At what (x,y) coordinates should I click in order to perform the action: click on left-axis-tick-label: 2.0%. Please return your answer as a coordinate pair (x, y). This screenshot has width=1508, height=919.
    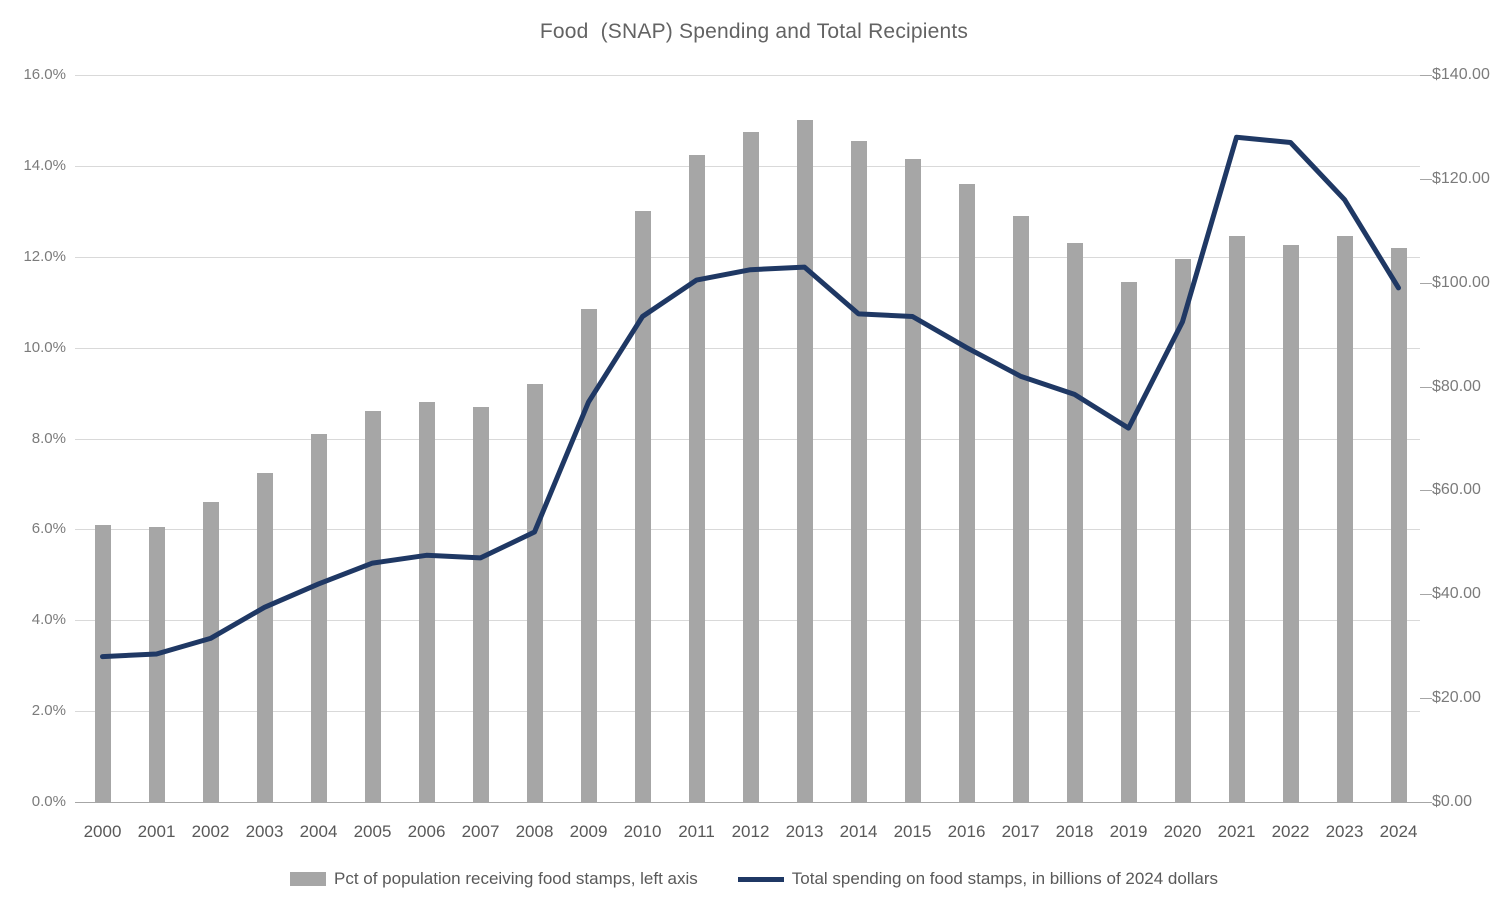
    Looking at the image, I should click on (48, 711).